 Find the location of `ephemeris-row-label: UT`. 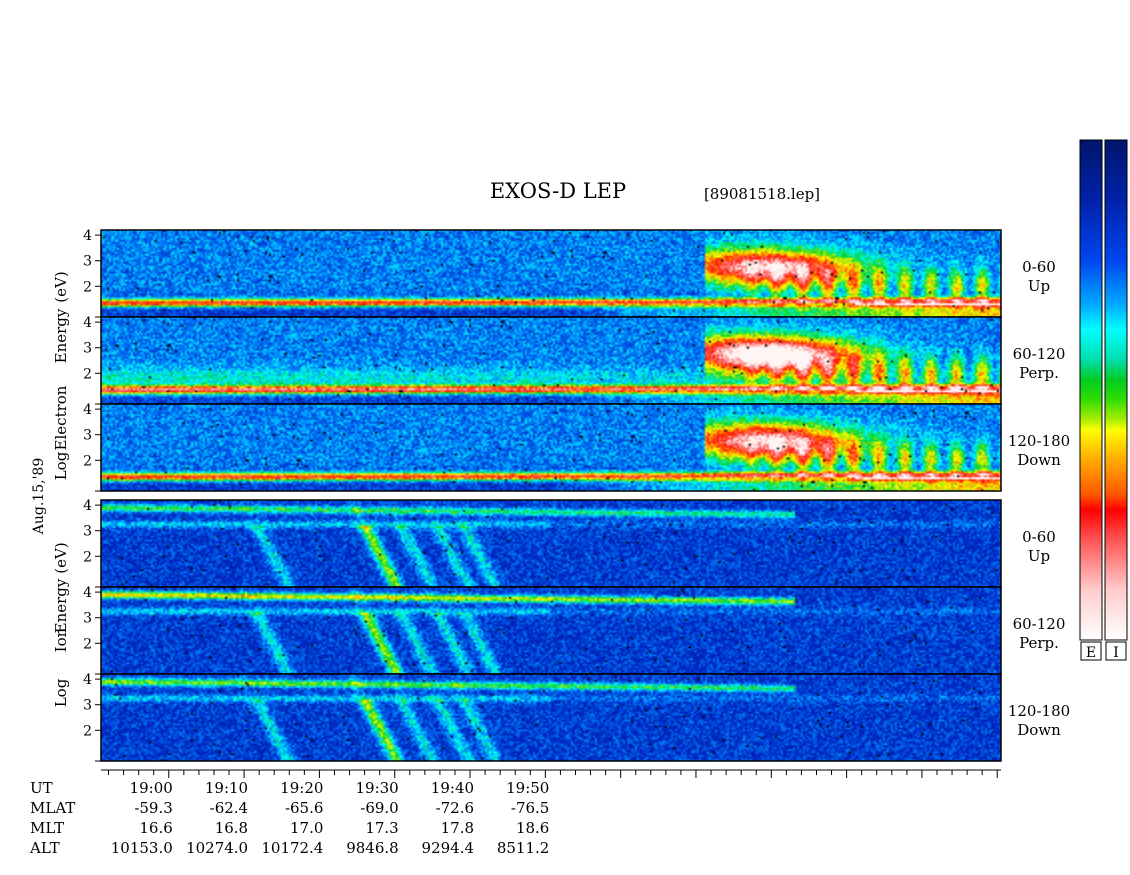

ephemeris-row-label: UT is located at coordinates (41, 788).